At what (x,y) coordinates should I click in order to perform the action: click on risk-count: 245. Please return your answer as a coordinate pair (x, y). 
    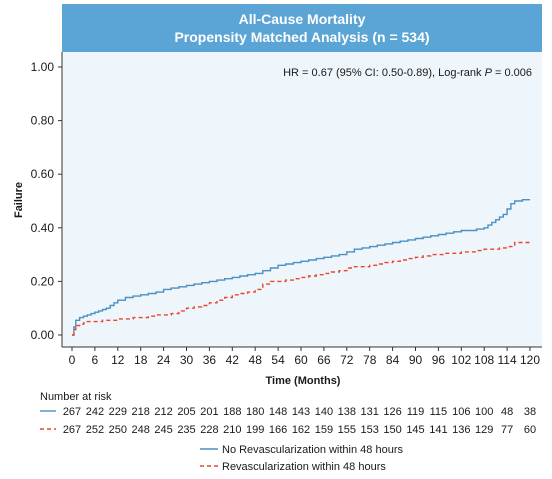
    Looking at the image, I should click on (163, 430).